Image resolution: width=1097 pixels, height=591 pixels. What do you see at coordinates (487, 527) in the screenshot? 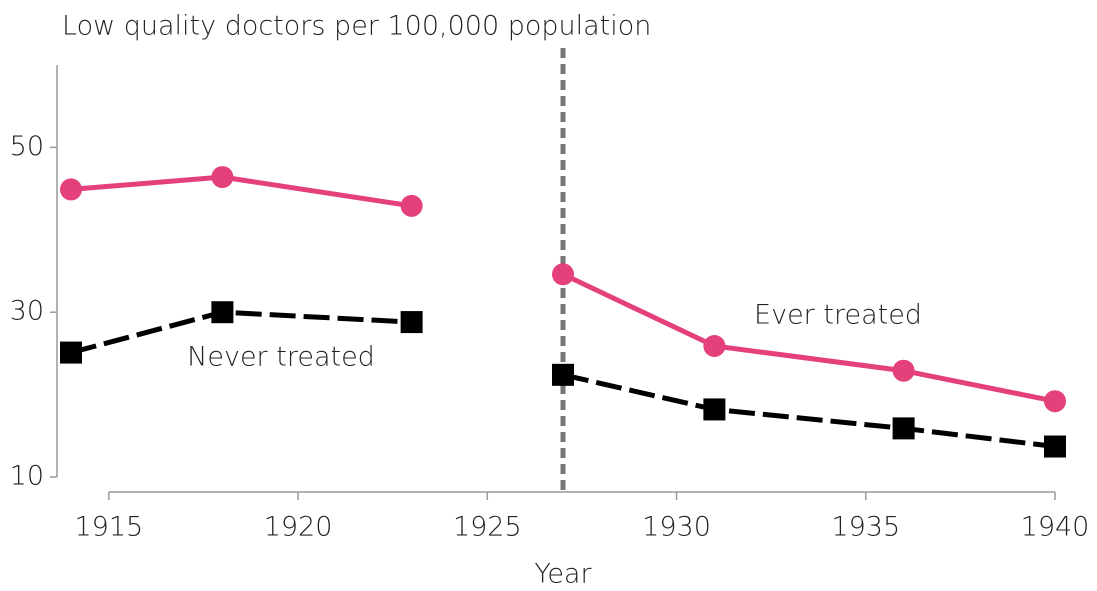
I see `x-tick-label: 1925` at bounding box center [487, 527].